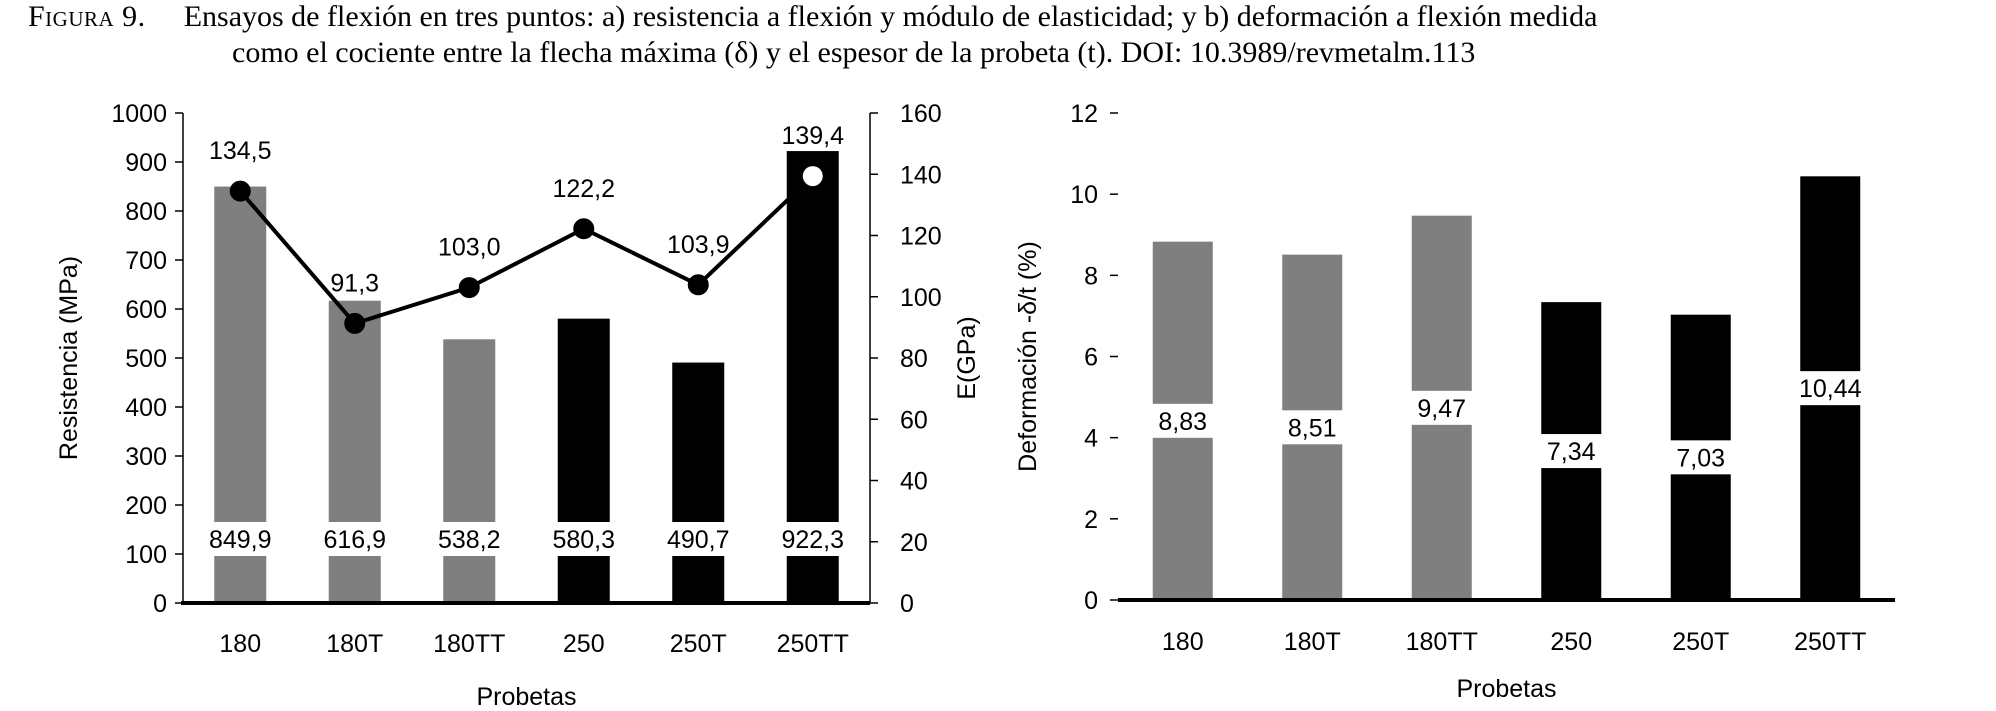 This screenshot has height=711, width=1996. I want to click on b-left-tick-label: 10, so click(1084, 195).